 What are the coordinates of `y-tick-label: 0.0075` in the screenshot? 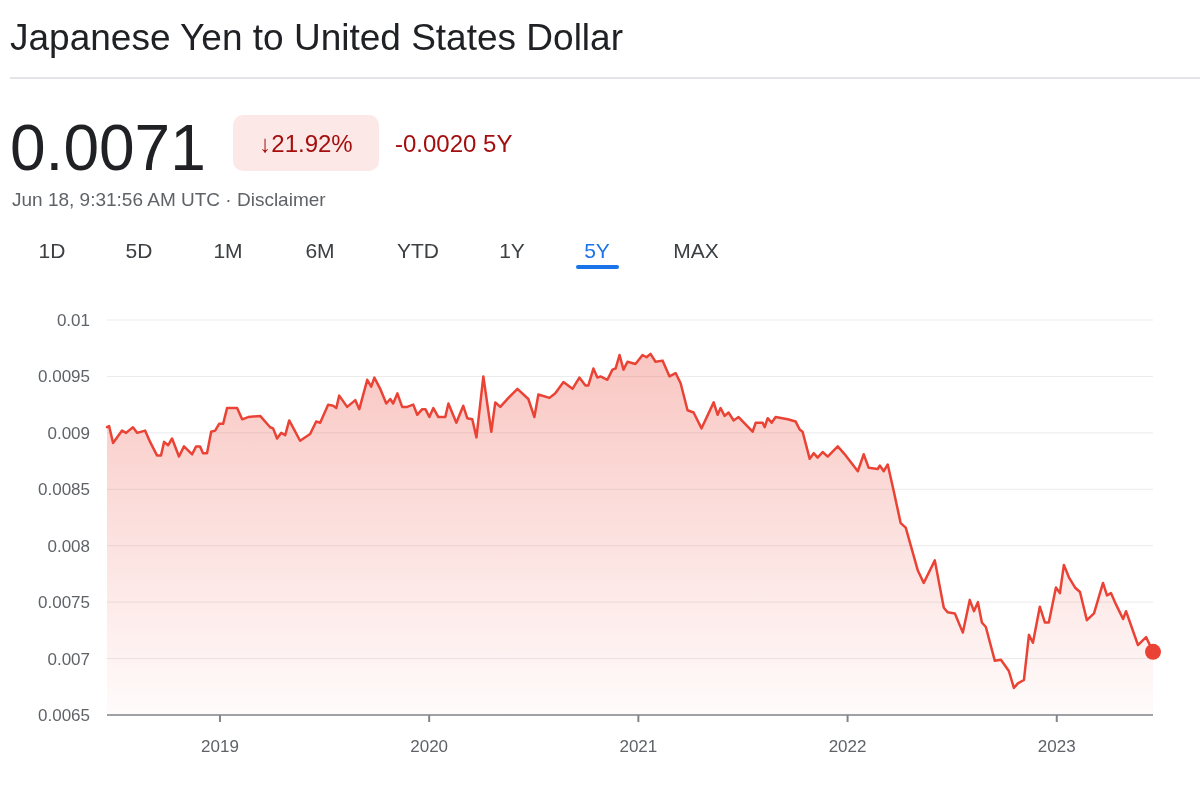 It's located at (64, 603).